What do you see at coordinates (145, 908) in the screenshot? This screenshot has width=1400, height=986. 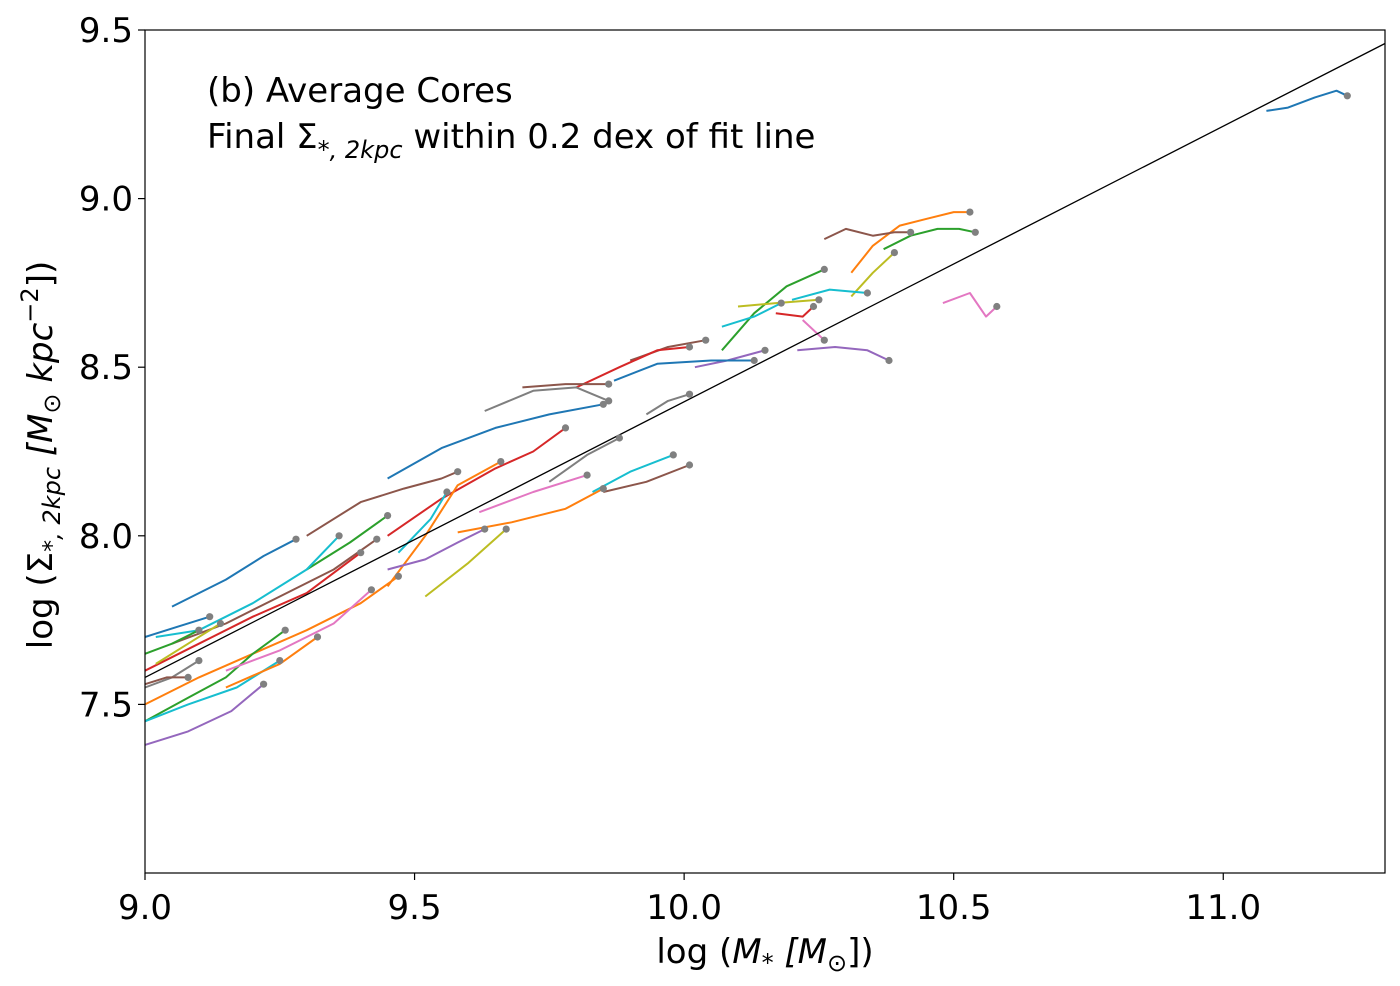 I see `x-tick-label: 9.0` at bounding box center [145, 908].